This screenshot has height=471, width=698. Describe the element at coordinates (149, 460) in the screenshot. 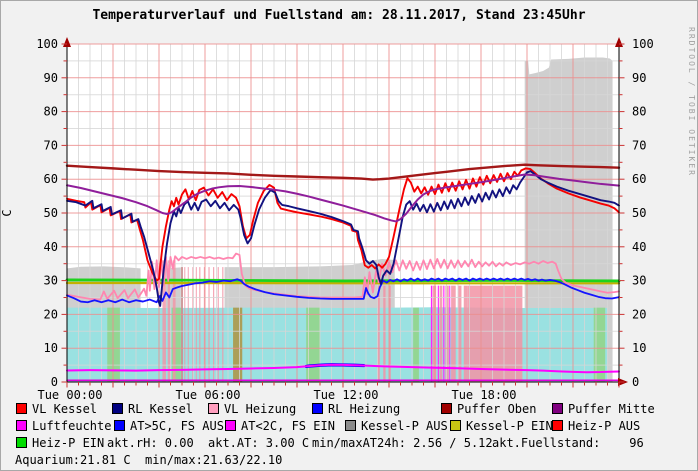

I see `legend-label: Aquarium:21.81 C min/max:21.63/22.10` at that location.